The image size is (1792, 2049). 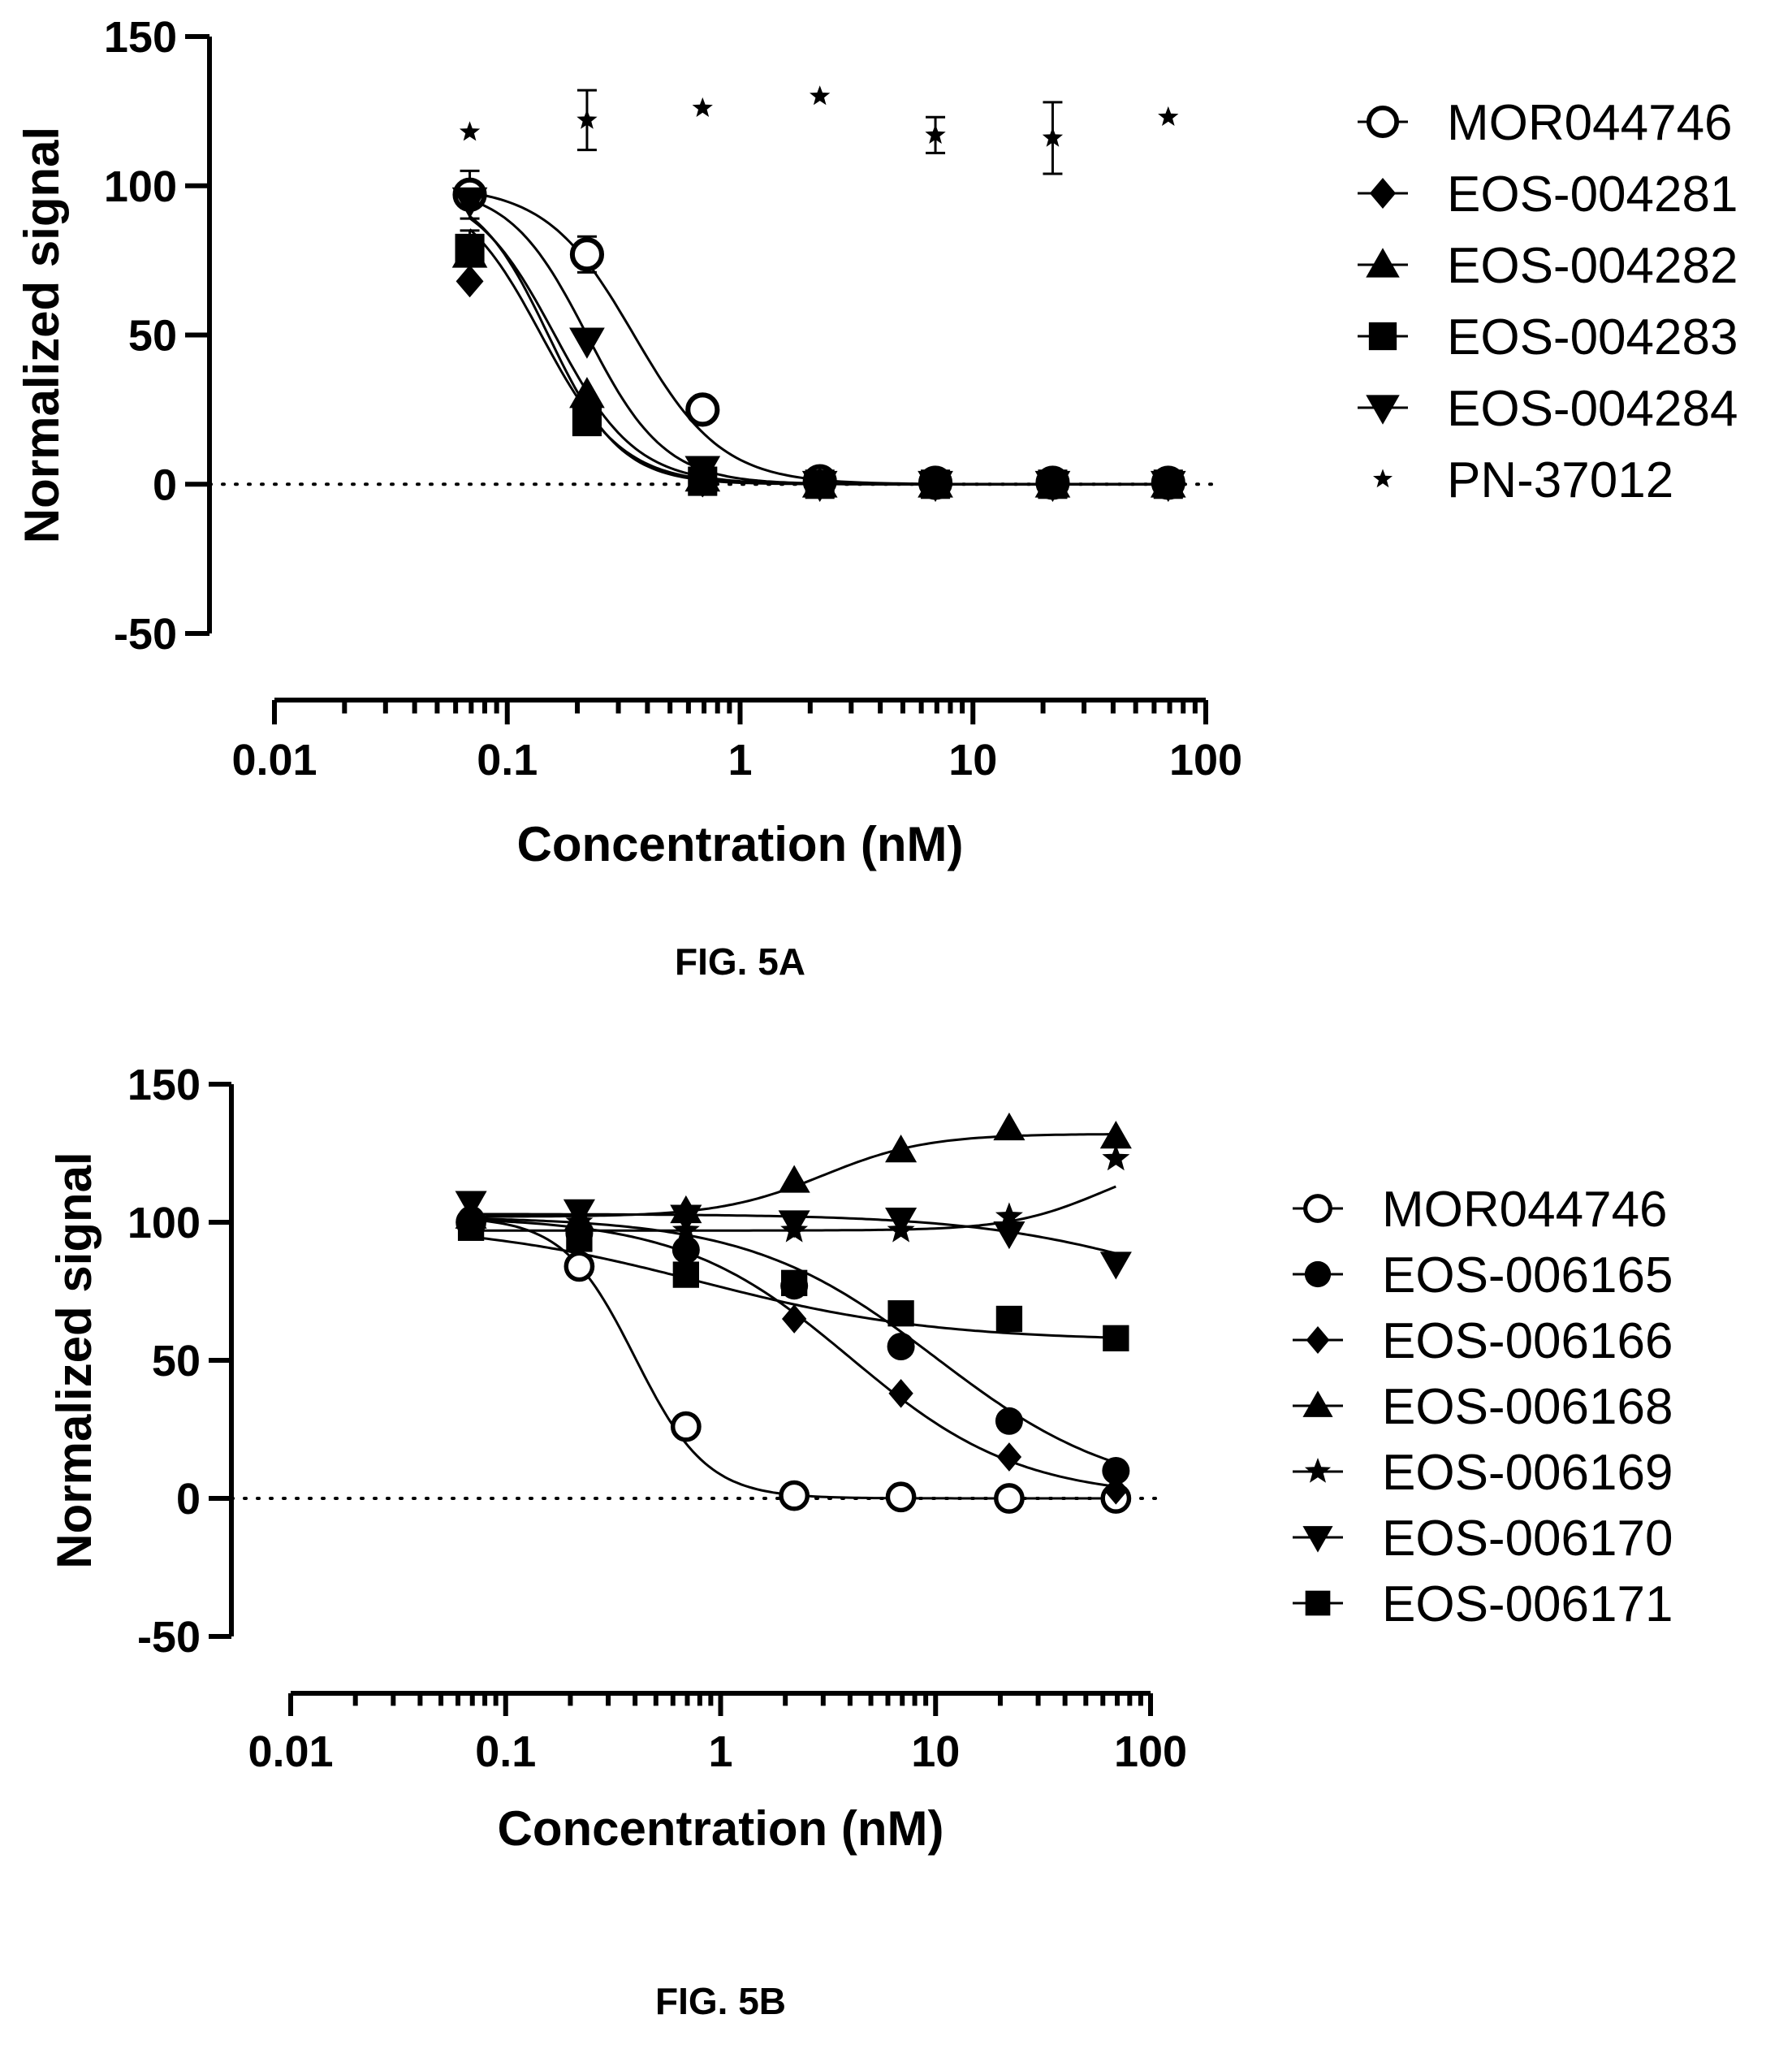 What do you see at coordinates (1527, 1341) in the screenshot?
I see `legend-label: EOS-006166` at bounding box center [1527, 1341].